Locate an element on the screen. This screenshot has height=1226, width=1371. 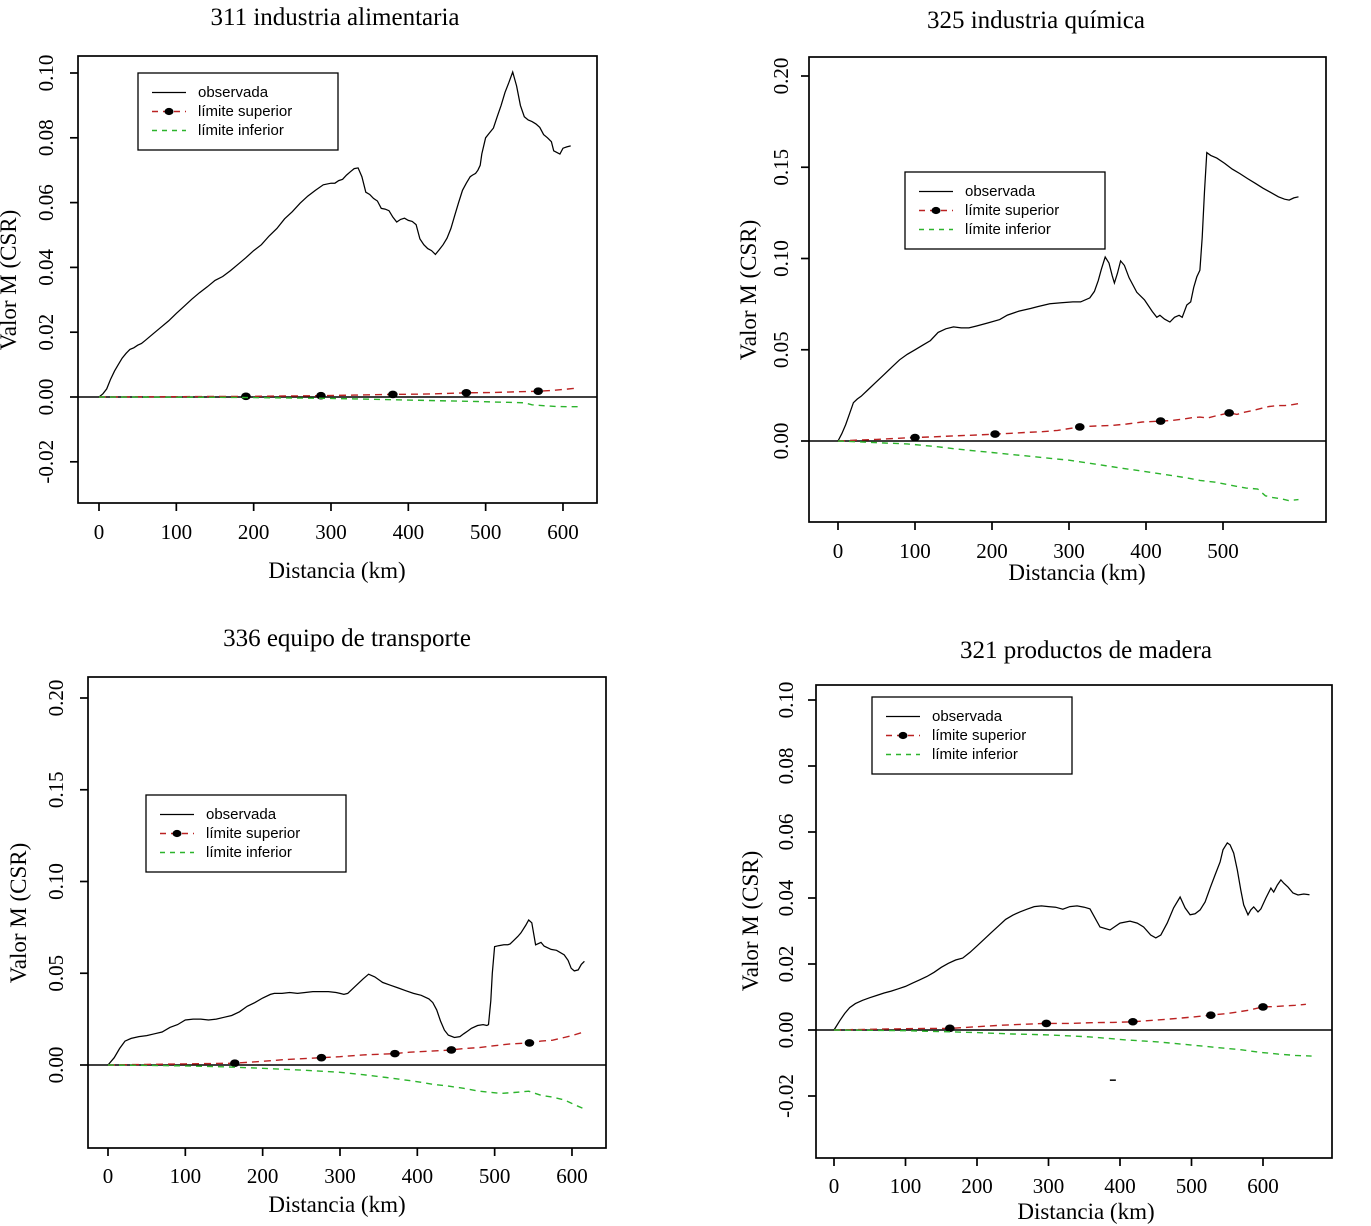
y-tick-label: 0.05 is located at coordinates (56, 973).